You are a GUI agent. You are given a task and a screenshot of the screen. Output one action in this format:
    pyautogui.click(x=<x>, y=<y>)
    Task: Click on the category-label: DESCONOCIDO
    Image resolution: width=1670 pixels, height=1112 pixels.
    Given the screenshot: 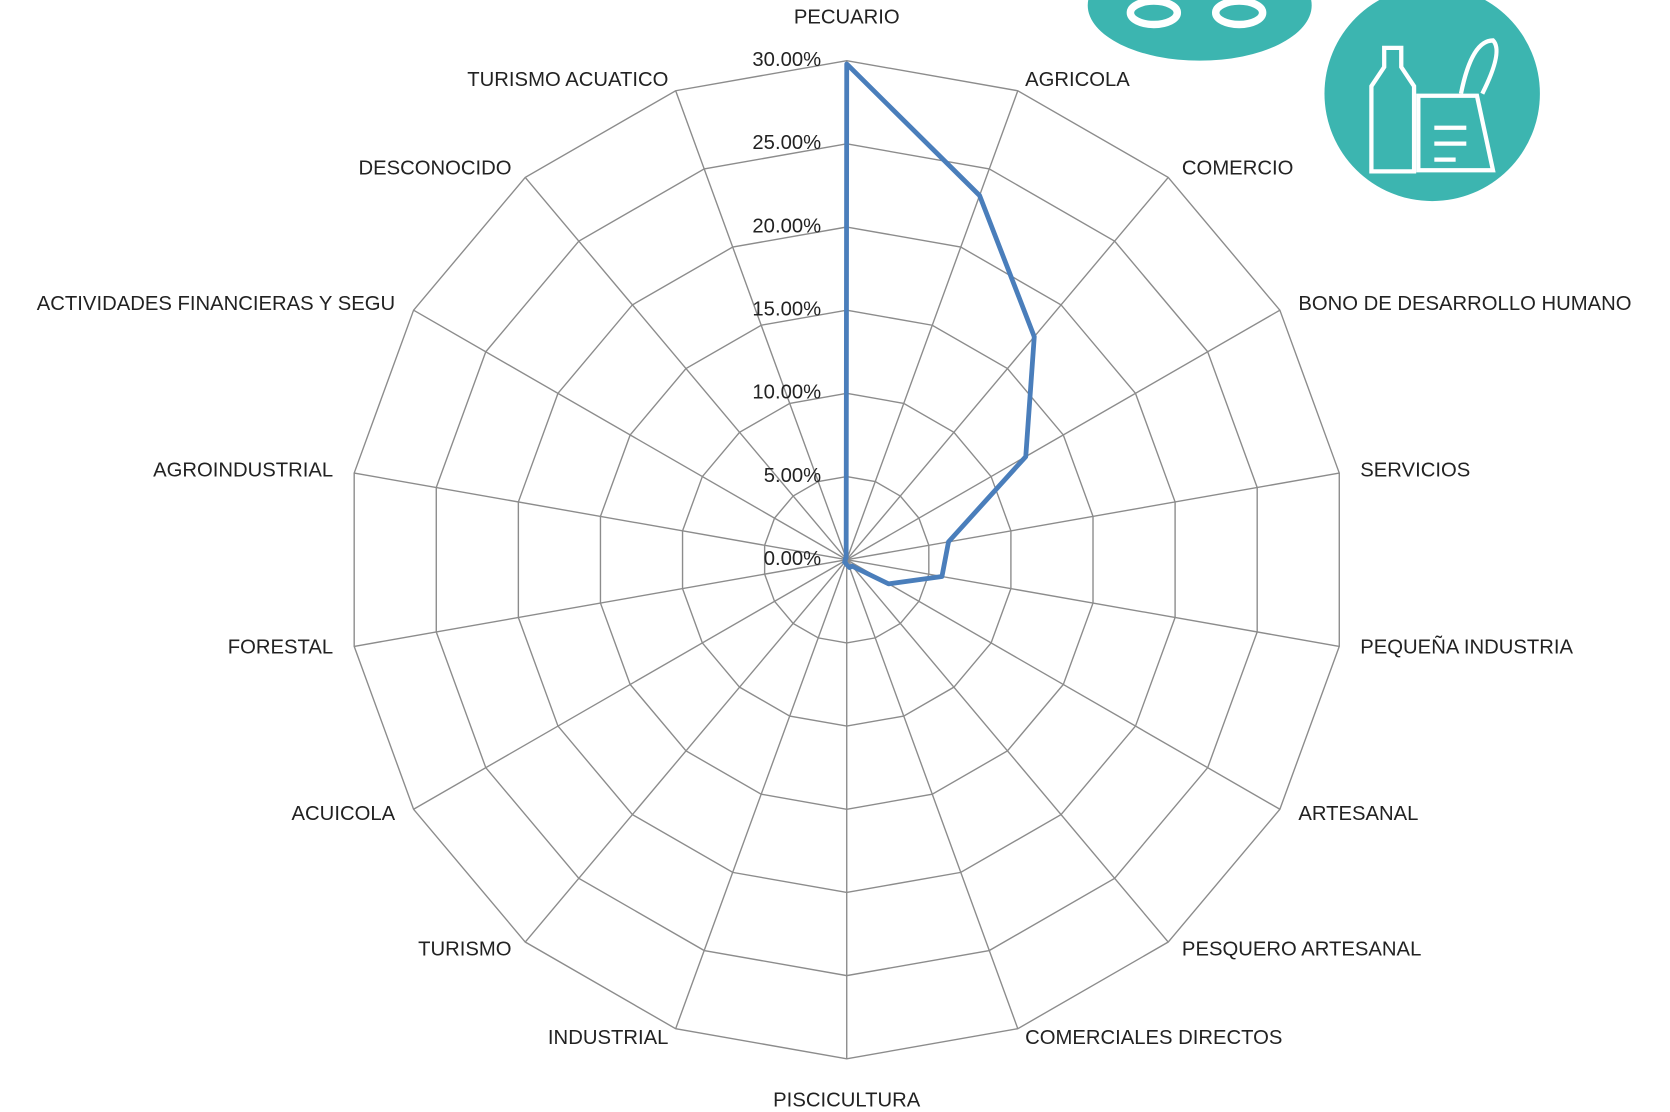 What is the action you would take?
    pyautogui.click(x=434, y=169)
    